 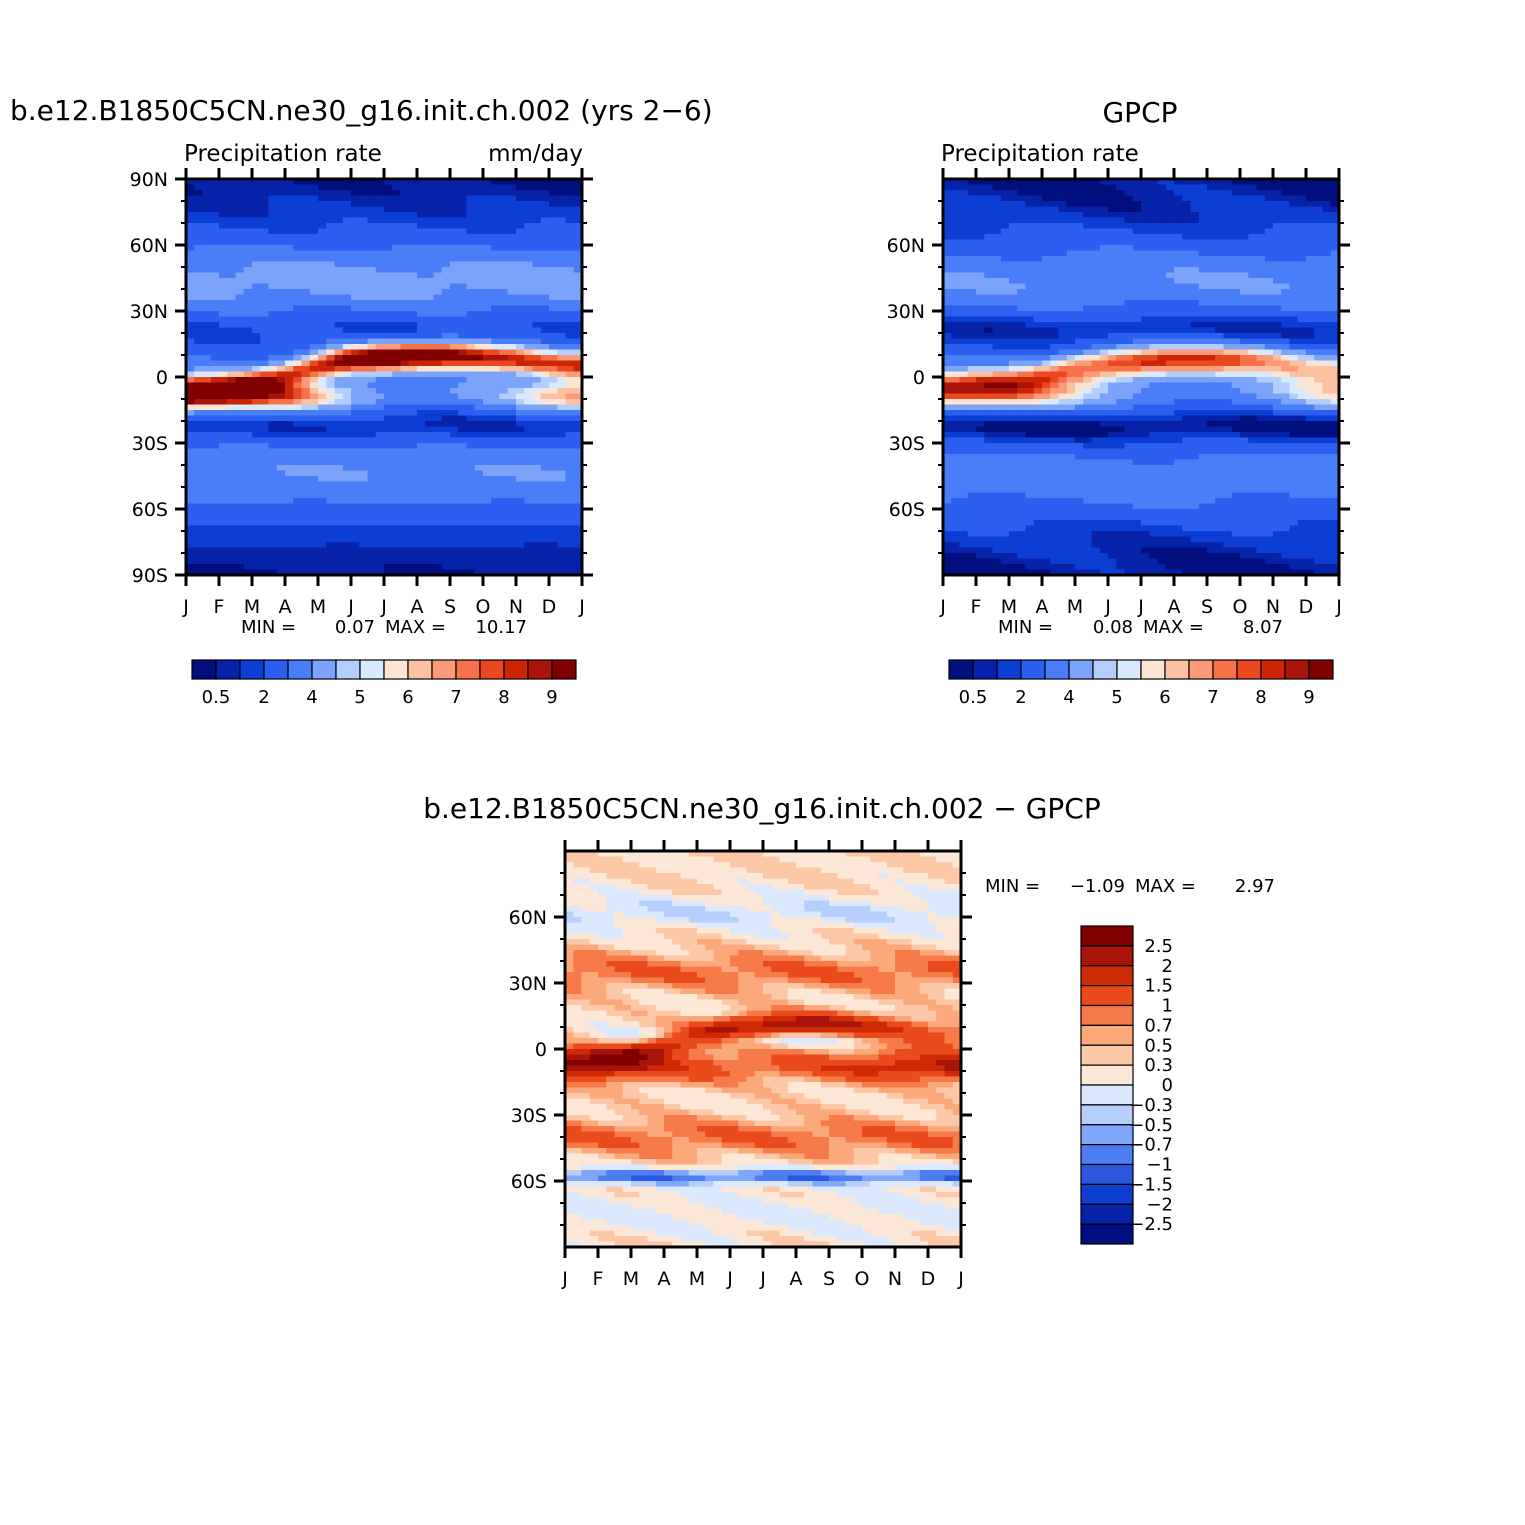 I want to click on model-colorbar-label: 7, so click(x=455, y=697).